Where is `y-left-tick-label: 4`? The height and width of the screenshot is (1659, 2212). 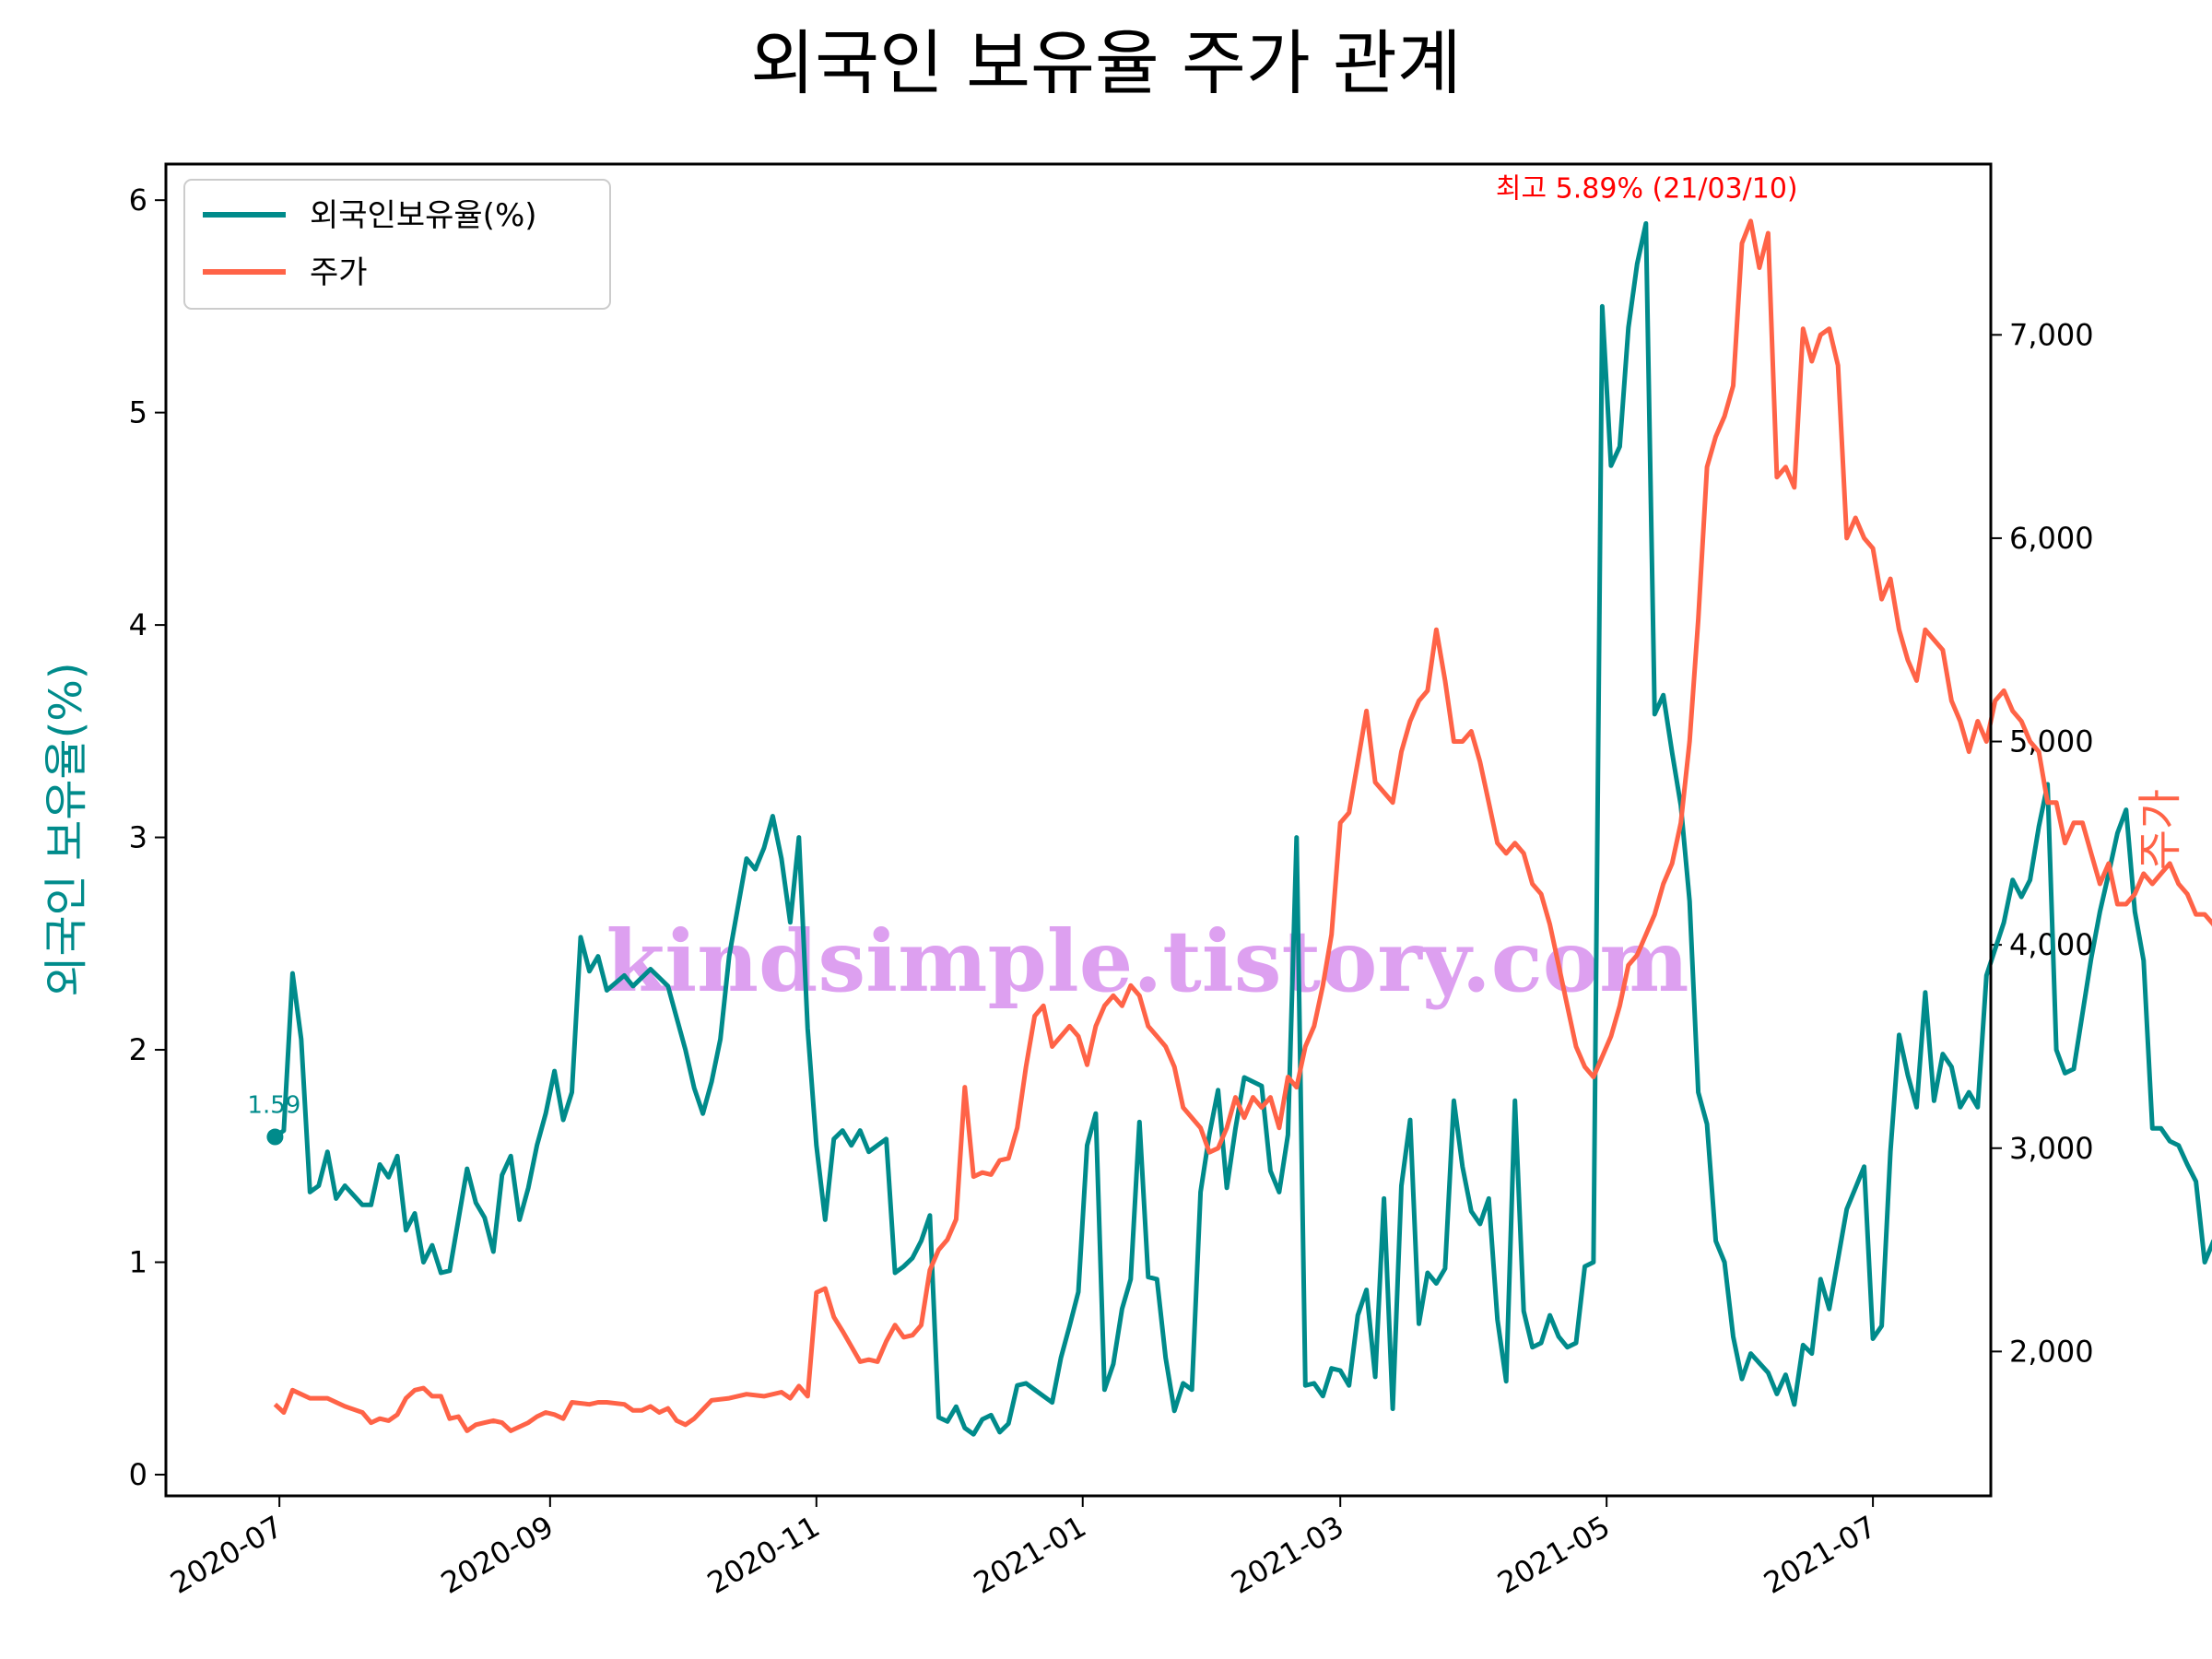
y-left-tick-label: 4 is located at coordinates (138, 624).